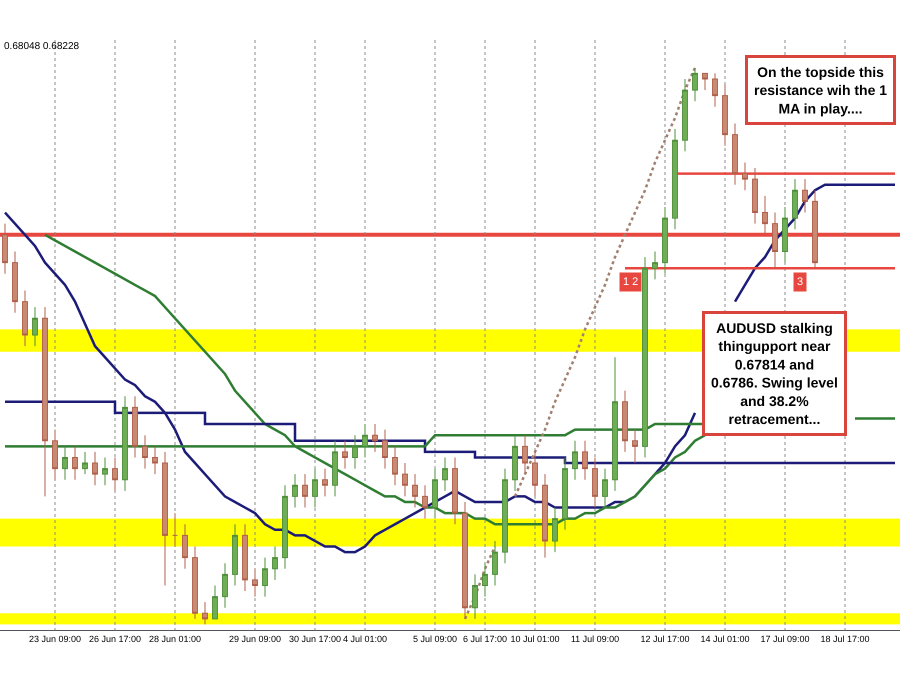 Image resolution: width=900 pixels, height=675 pixels. Describe the element at coordinates (55, 639) in the screenshot. I see `x-tick-label: 23 Jun 09:00` at that location.